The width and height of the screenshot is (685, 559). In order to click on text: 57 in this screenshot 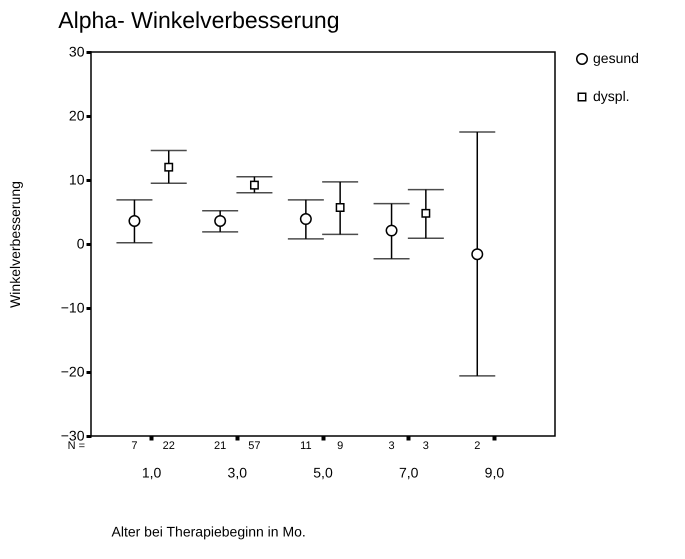, I will do `click(254, 446)`.